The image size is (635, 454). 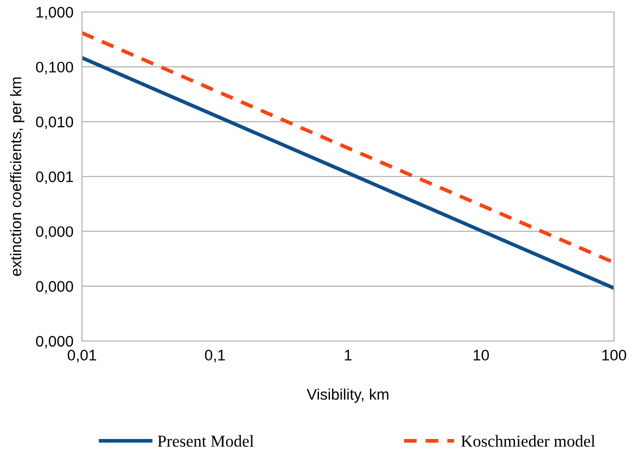 What do you see at coordinates (55, 68) in the screenshot?
I see `y-tick-label: 0,100` at bounding box center [55, 68].